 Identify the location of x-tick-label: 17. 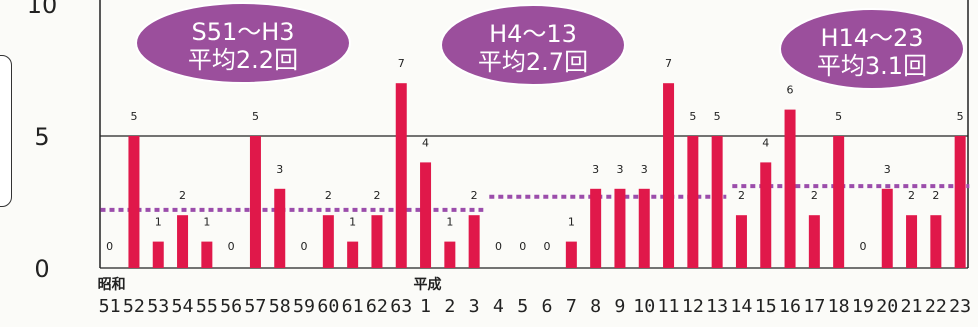
(814, 306).